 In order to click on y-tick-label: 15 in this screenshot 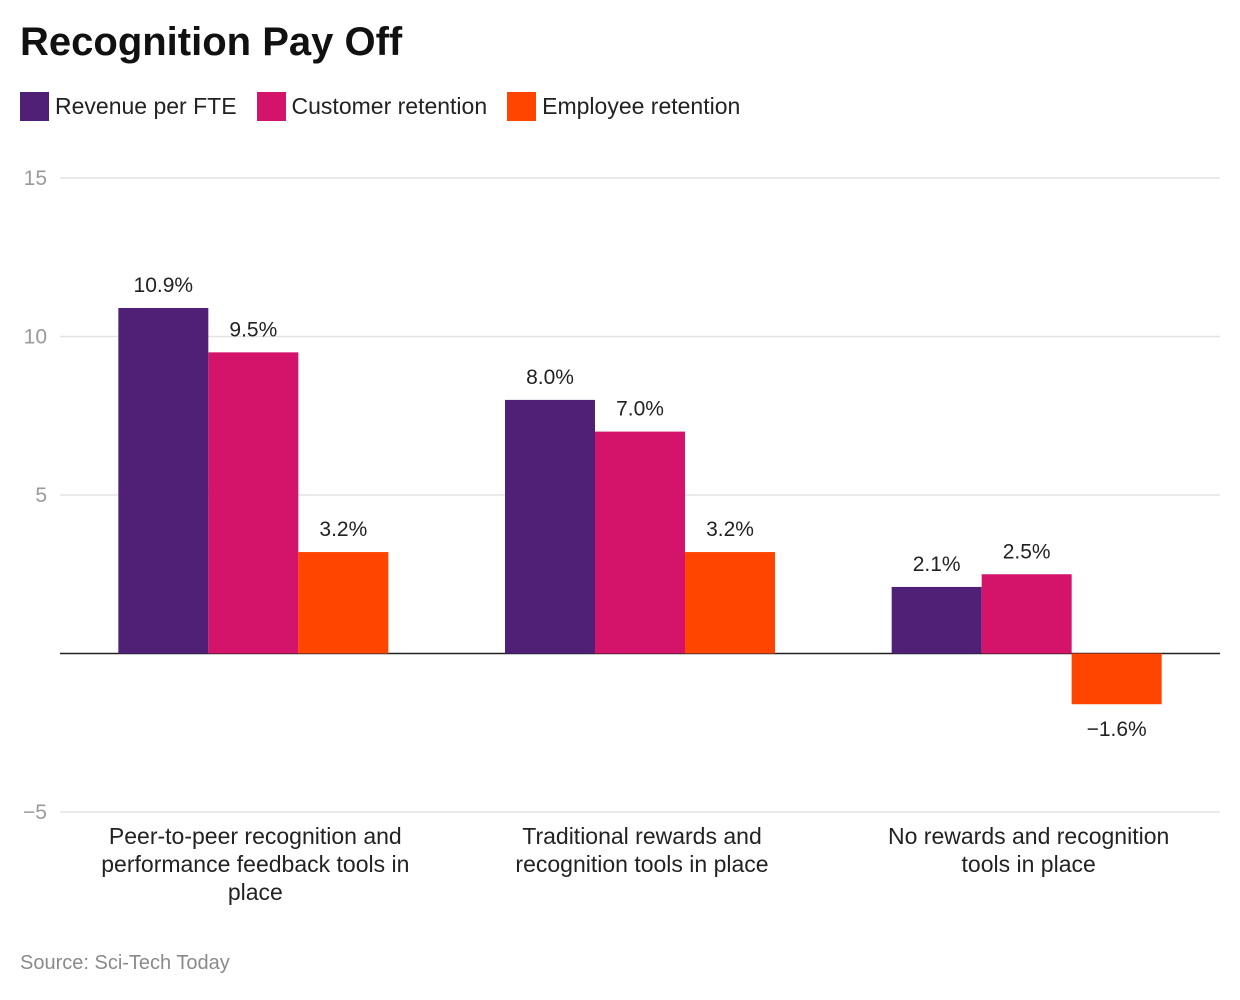, I will do `click(35, 178)`.